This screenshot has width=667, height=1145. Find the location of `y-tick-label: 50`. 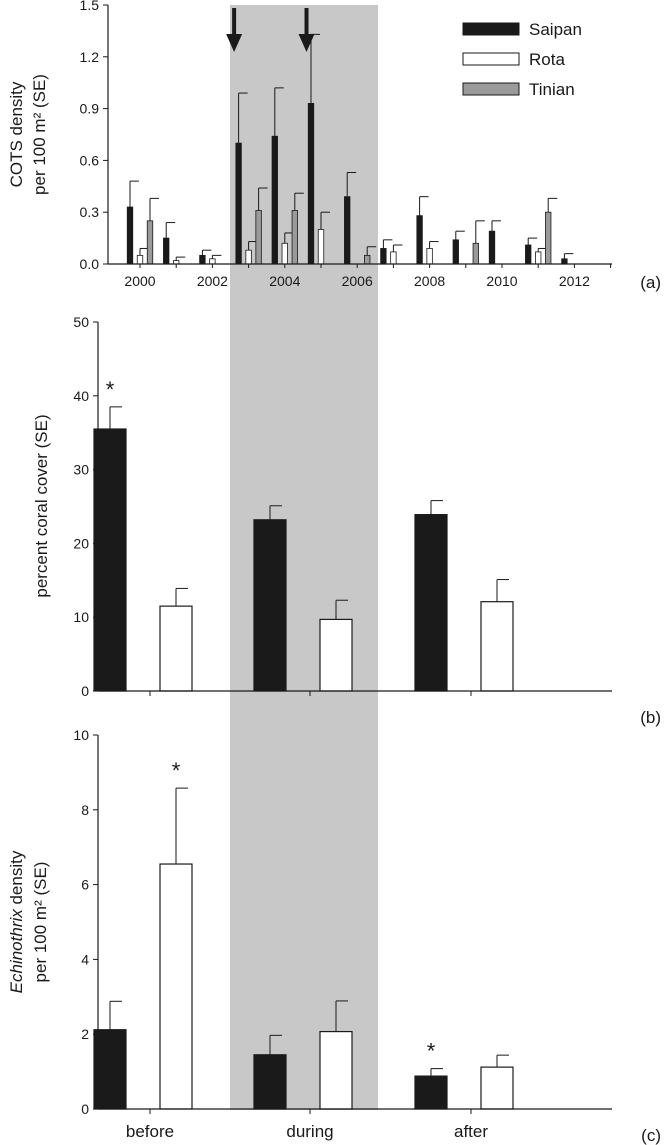

y-tick-label: 50 is located at coordinates (81, 322).